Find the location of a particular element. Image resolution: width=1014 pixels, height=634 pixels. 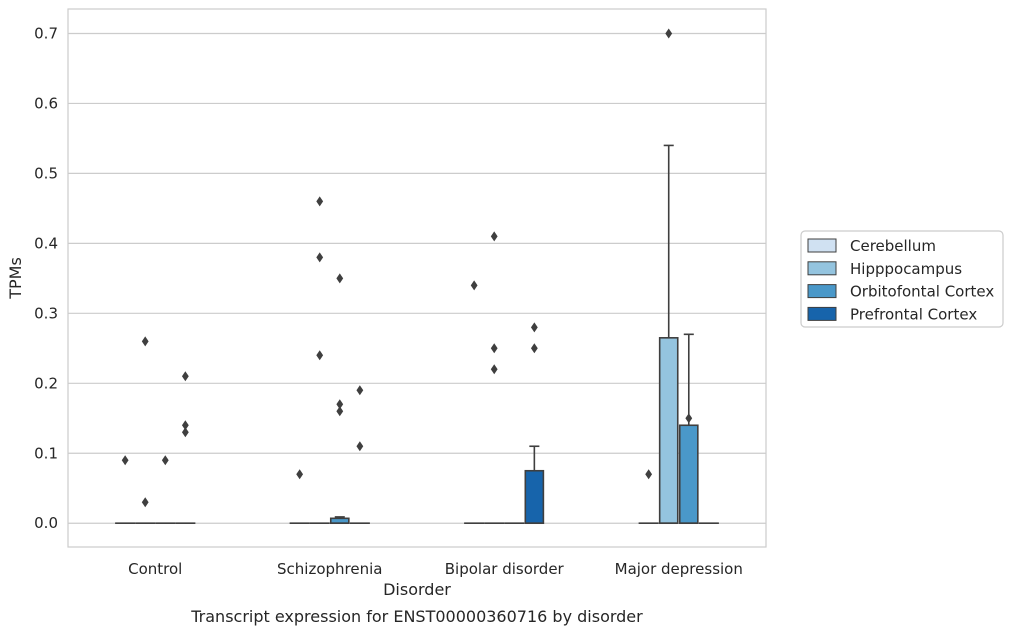

y-tick-label: 0.6 is located at coordinates (46, 103).